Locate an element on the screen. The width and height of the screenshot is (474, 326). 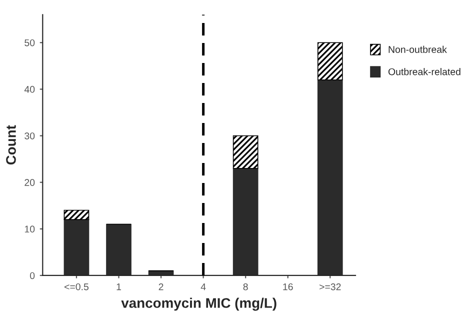
x-tick-label: 16 is located at coordinates (288, 286).